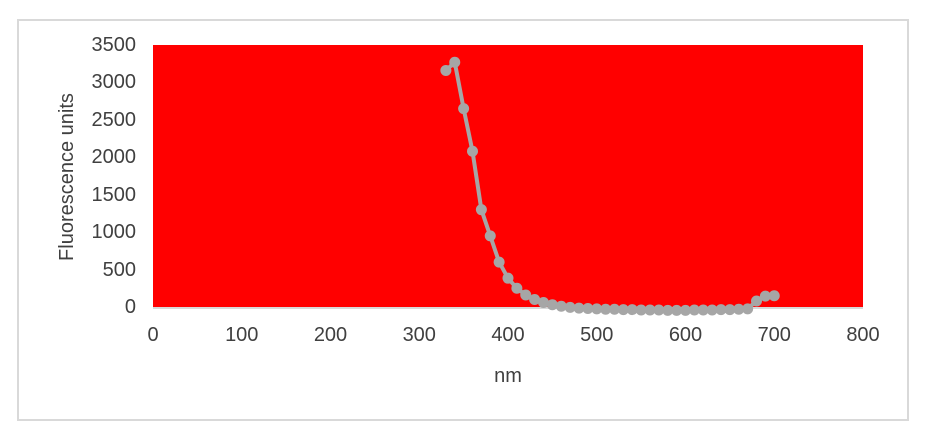 The height and width of the screenshot is (441, 925). What do you see at coordinates (242, 335) in the screenshot?
I see `x-tick-label: 100` at bounding box center [242, 335].